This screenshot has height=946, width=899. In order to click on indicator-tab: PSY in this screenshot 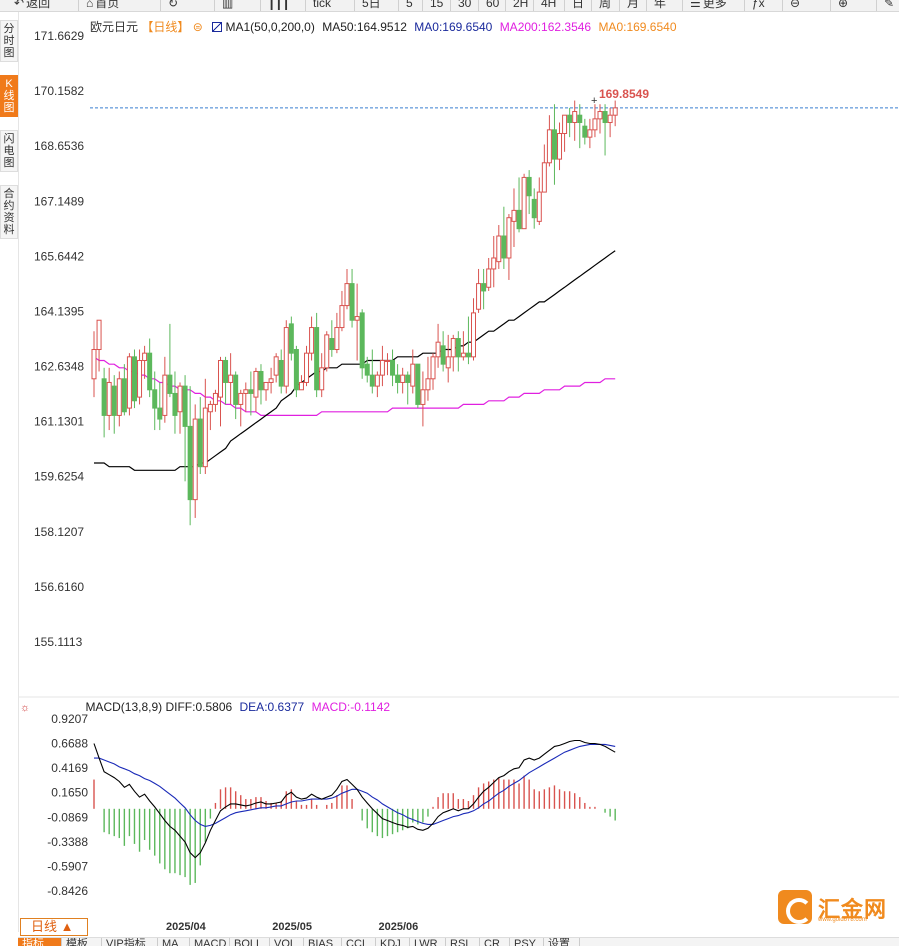, I will do `click(527, 942)`.